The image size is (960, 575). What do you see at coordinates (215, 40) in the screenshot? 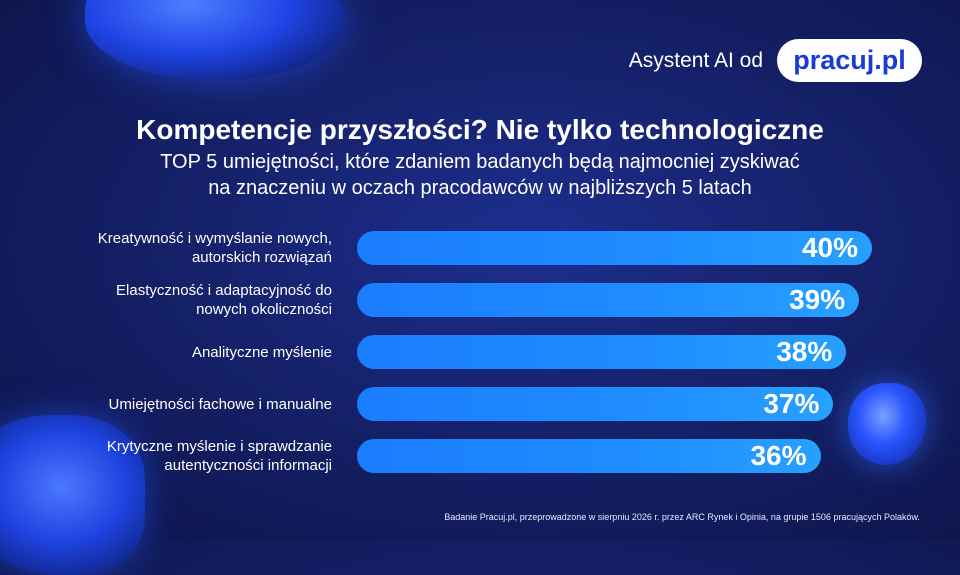
I see `decorative-blob-top` at bounding box center [215, 40].